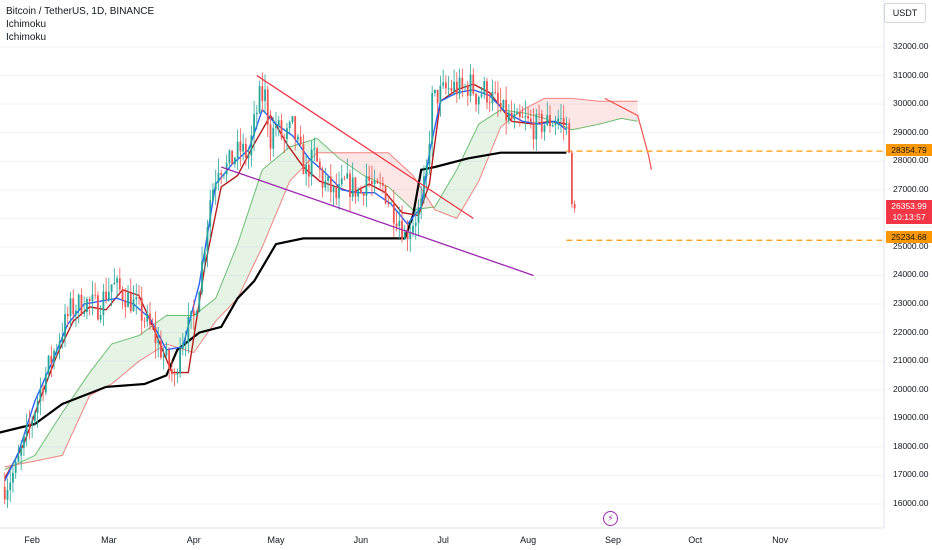 The height and width of the screenshot is (550, 932). Describe the element at coordinates (911, 245) in the screenshot. I see `y-tick-label: 25000.00` at that location.